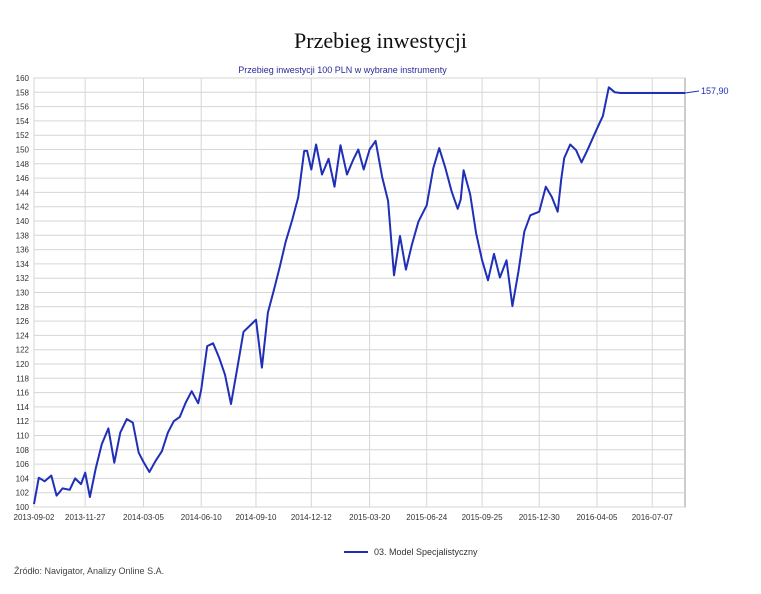 This screenshot has width=761, height=594. Describe the element at coordinates (23, 335) in the screenshot. I see `y-tick-label: 124` at that location.